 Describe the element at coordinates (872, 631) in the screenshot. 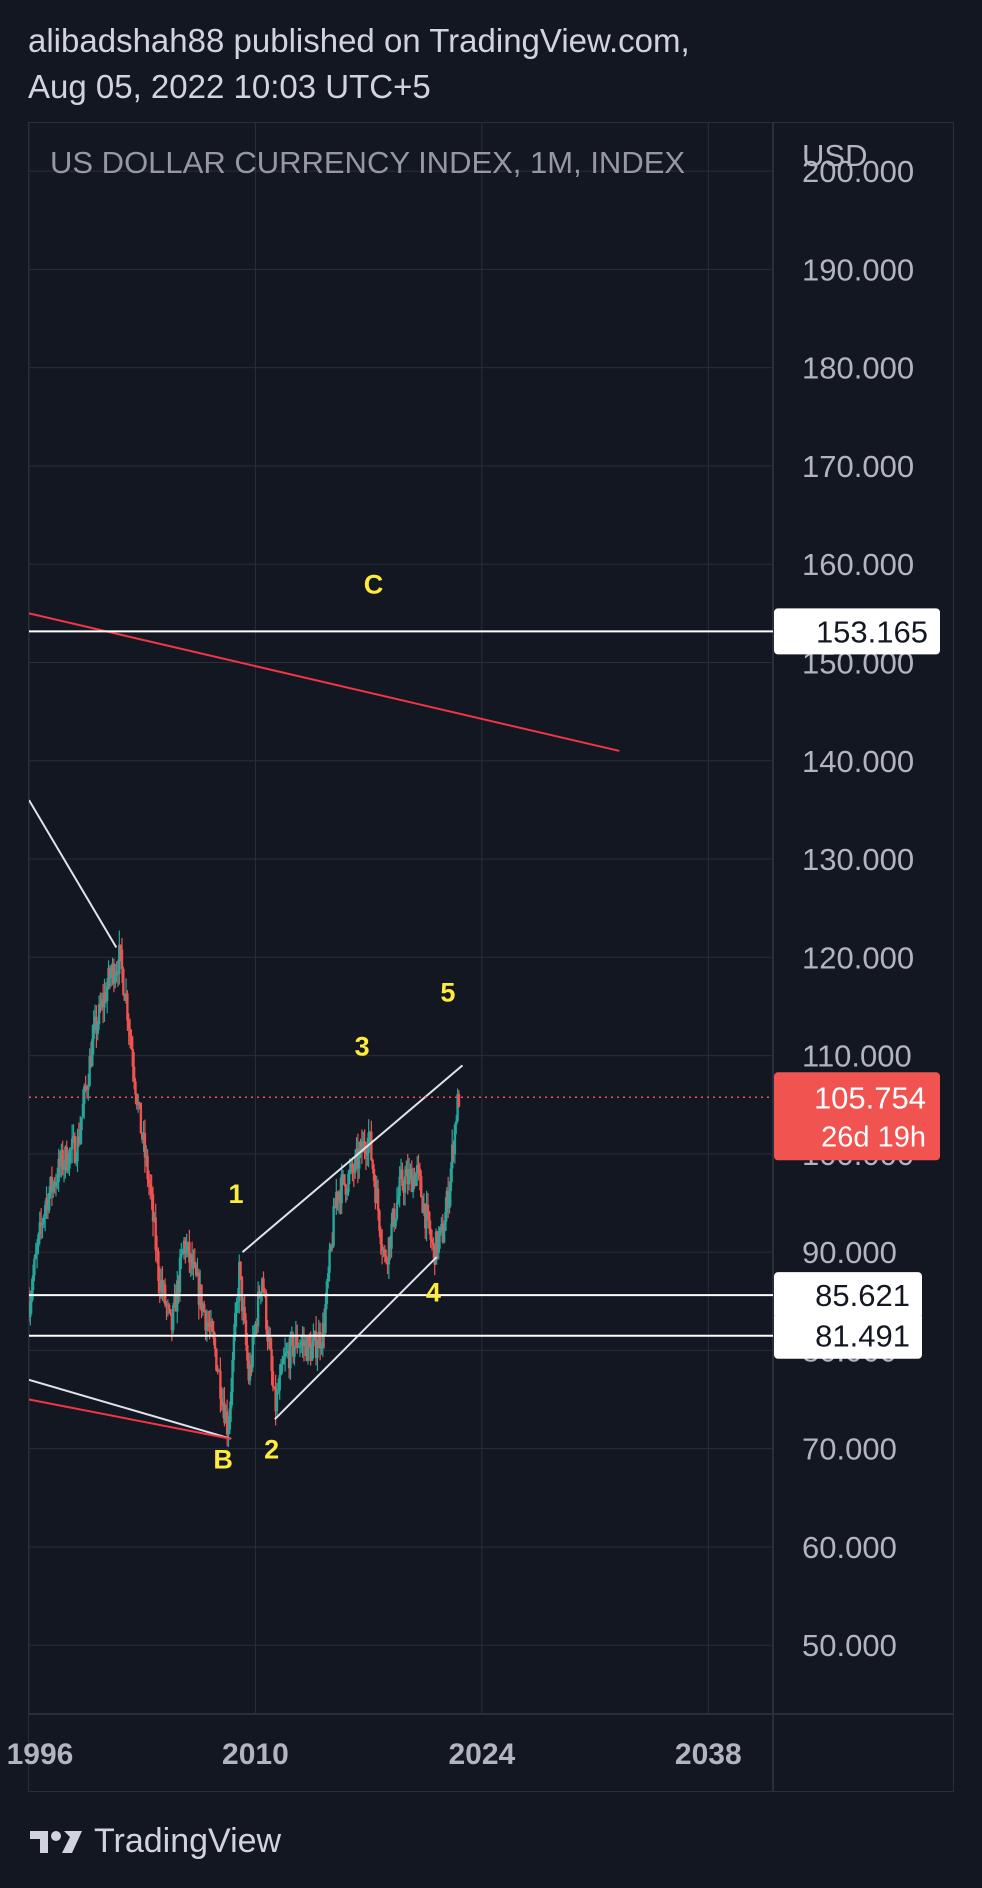

I see `level-label-text: 153.165` at that location.